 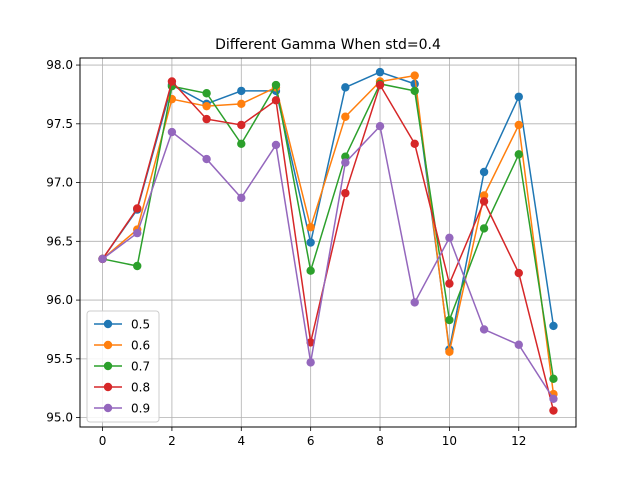 What do you see at coordinates (59, 65) in the screenshot?
I see `y-tick-label: 98.0` at bounding box center [59, 65].